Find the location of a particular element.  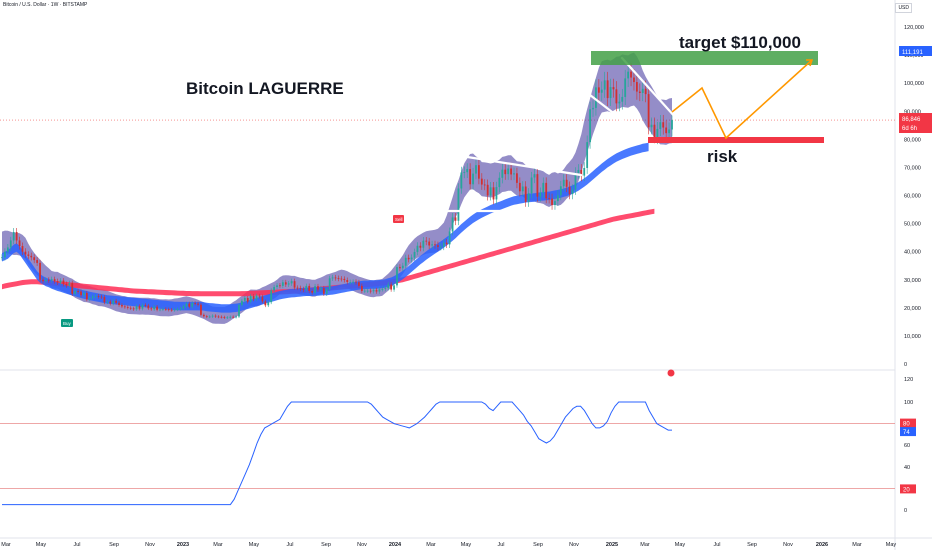

time-tick-label: 2025 is located at coordinates (612, 545).